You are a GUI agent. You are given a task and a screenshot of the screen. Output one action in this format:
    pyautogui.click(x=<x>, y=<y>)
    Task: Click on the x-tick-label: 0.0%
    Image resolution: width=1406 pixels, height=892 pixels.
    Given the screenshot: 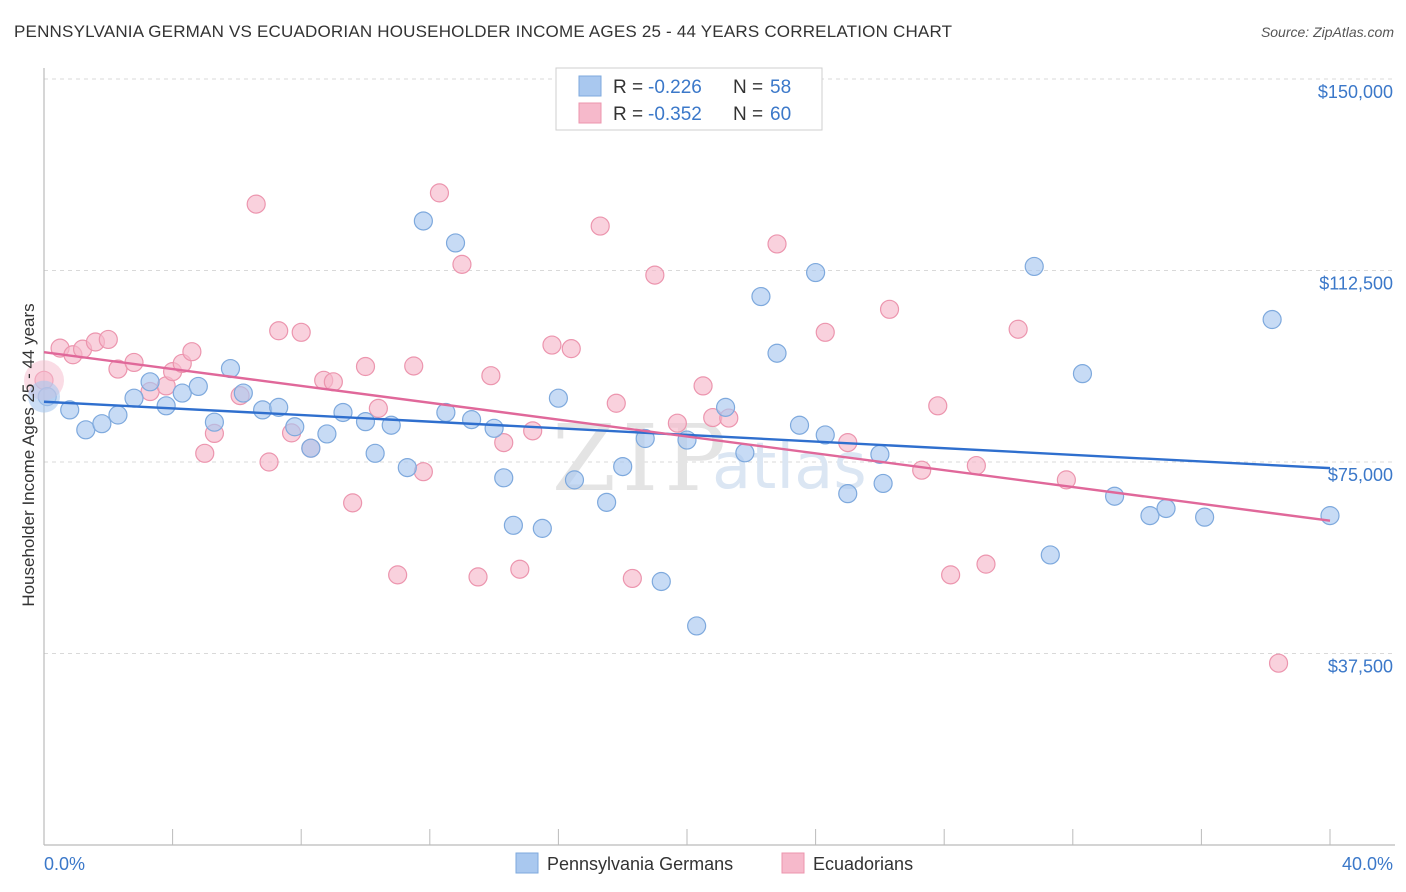 What is the action you would take?
    pyautogui.click(x=64, y=864)
    